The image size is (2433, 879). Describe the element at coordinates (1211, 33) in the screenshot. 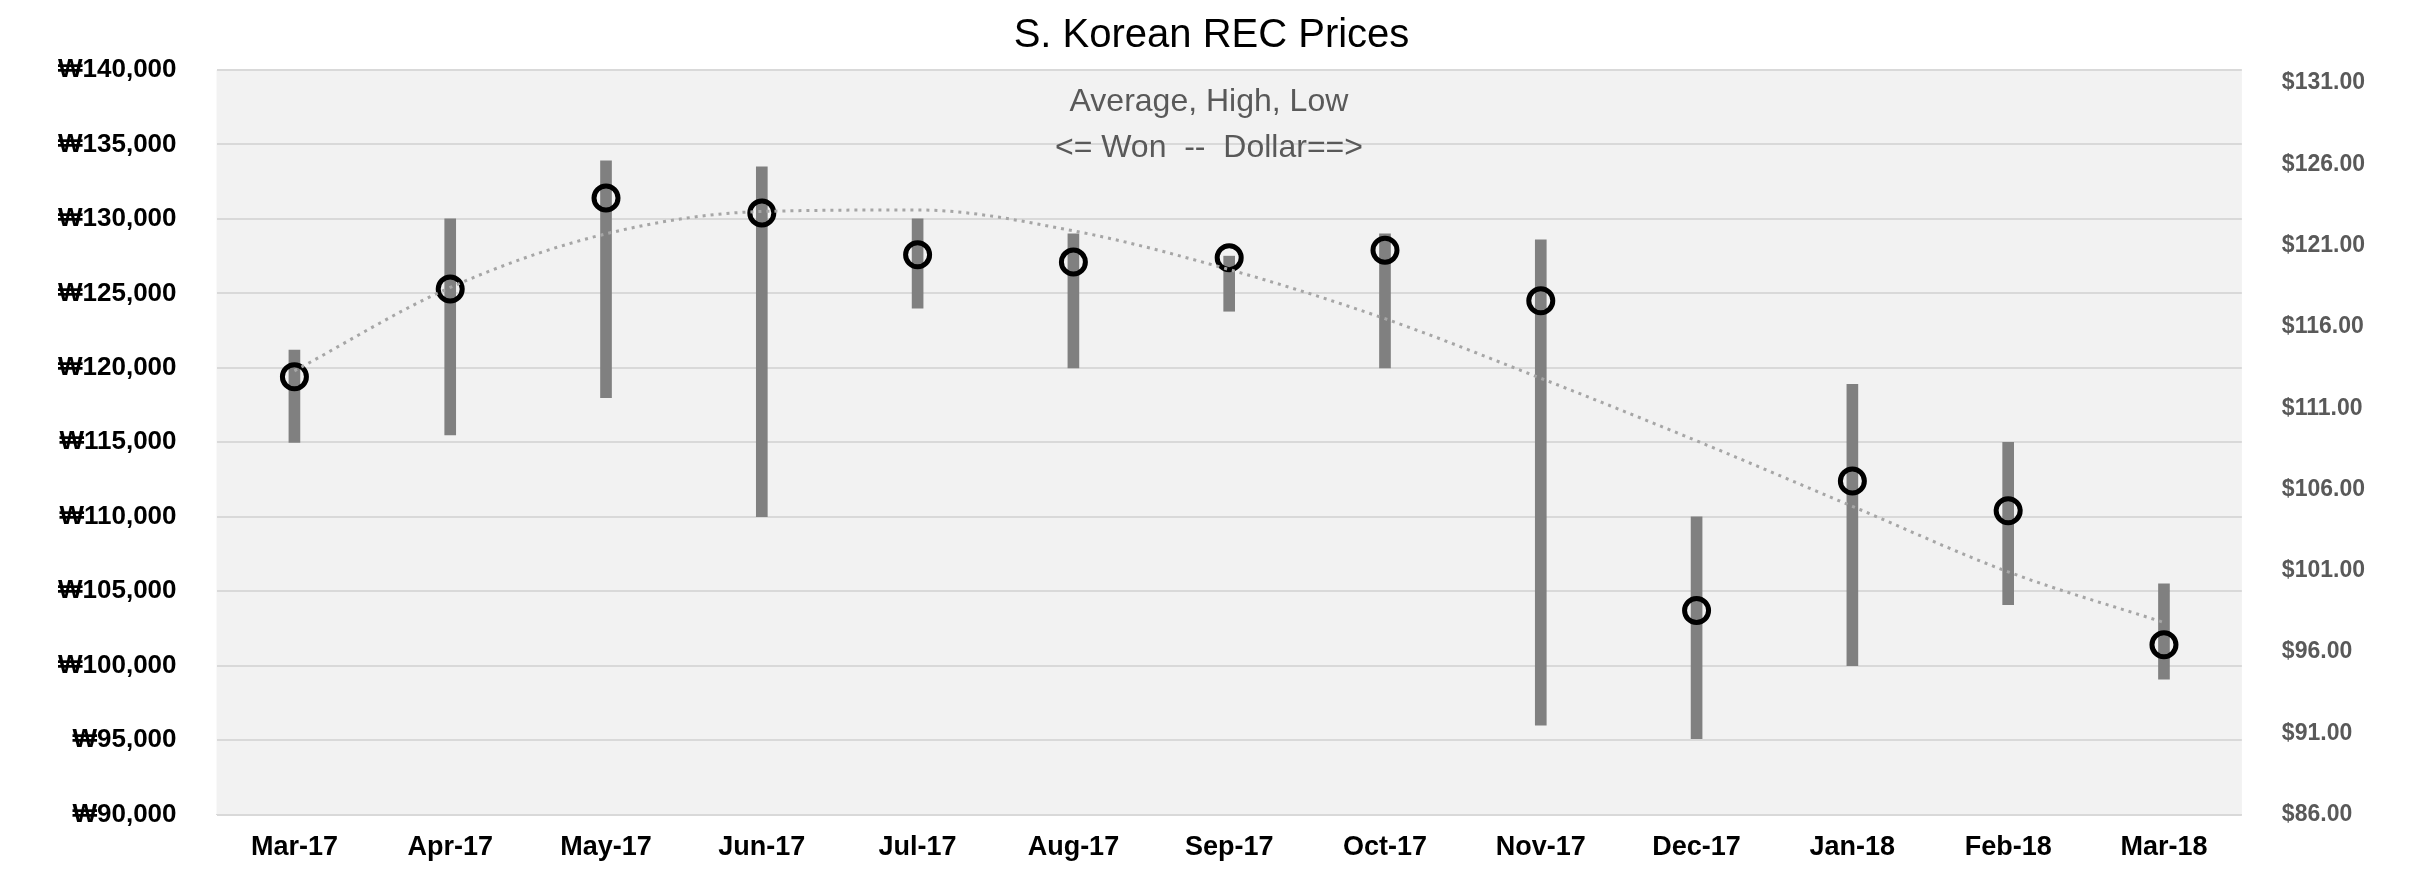

I see `chart-title: S. Korean REC Prices` at that location.